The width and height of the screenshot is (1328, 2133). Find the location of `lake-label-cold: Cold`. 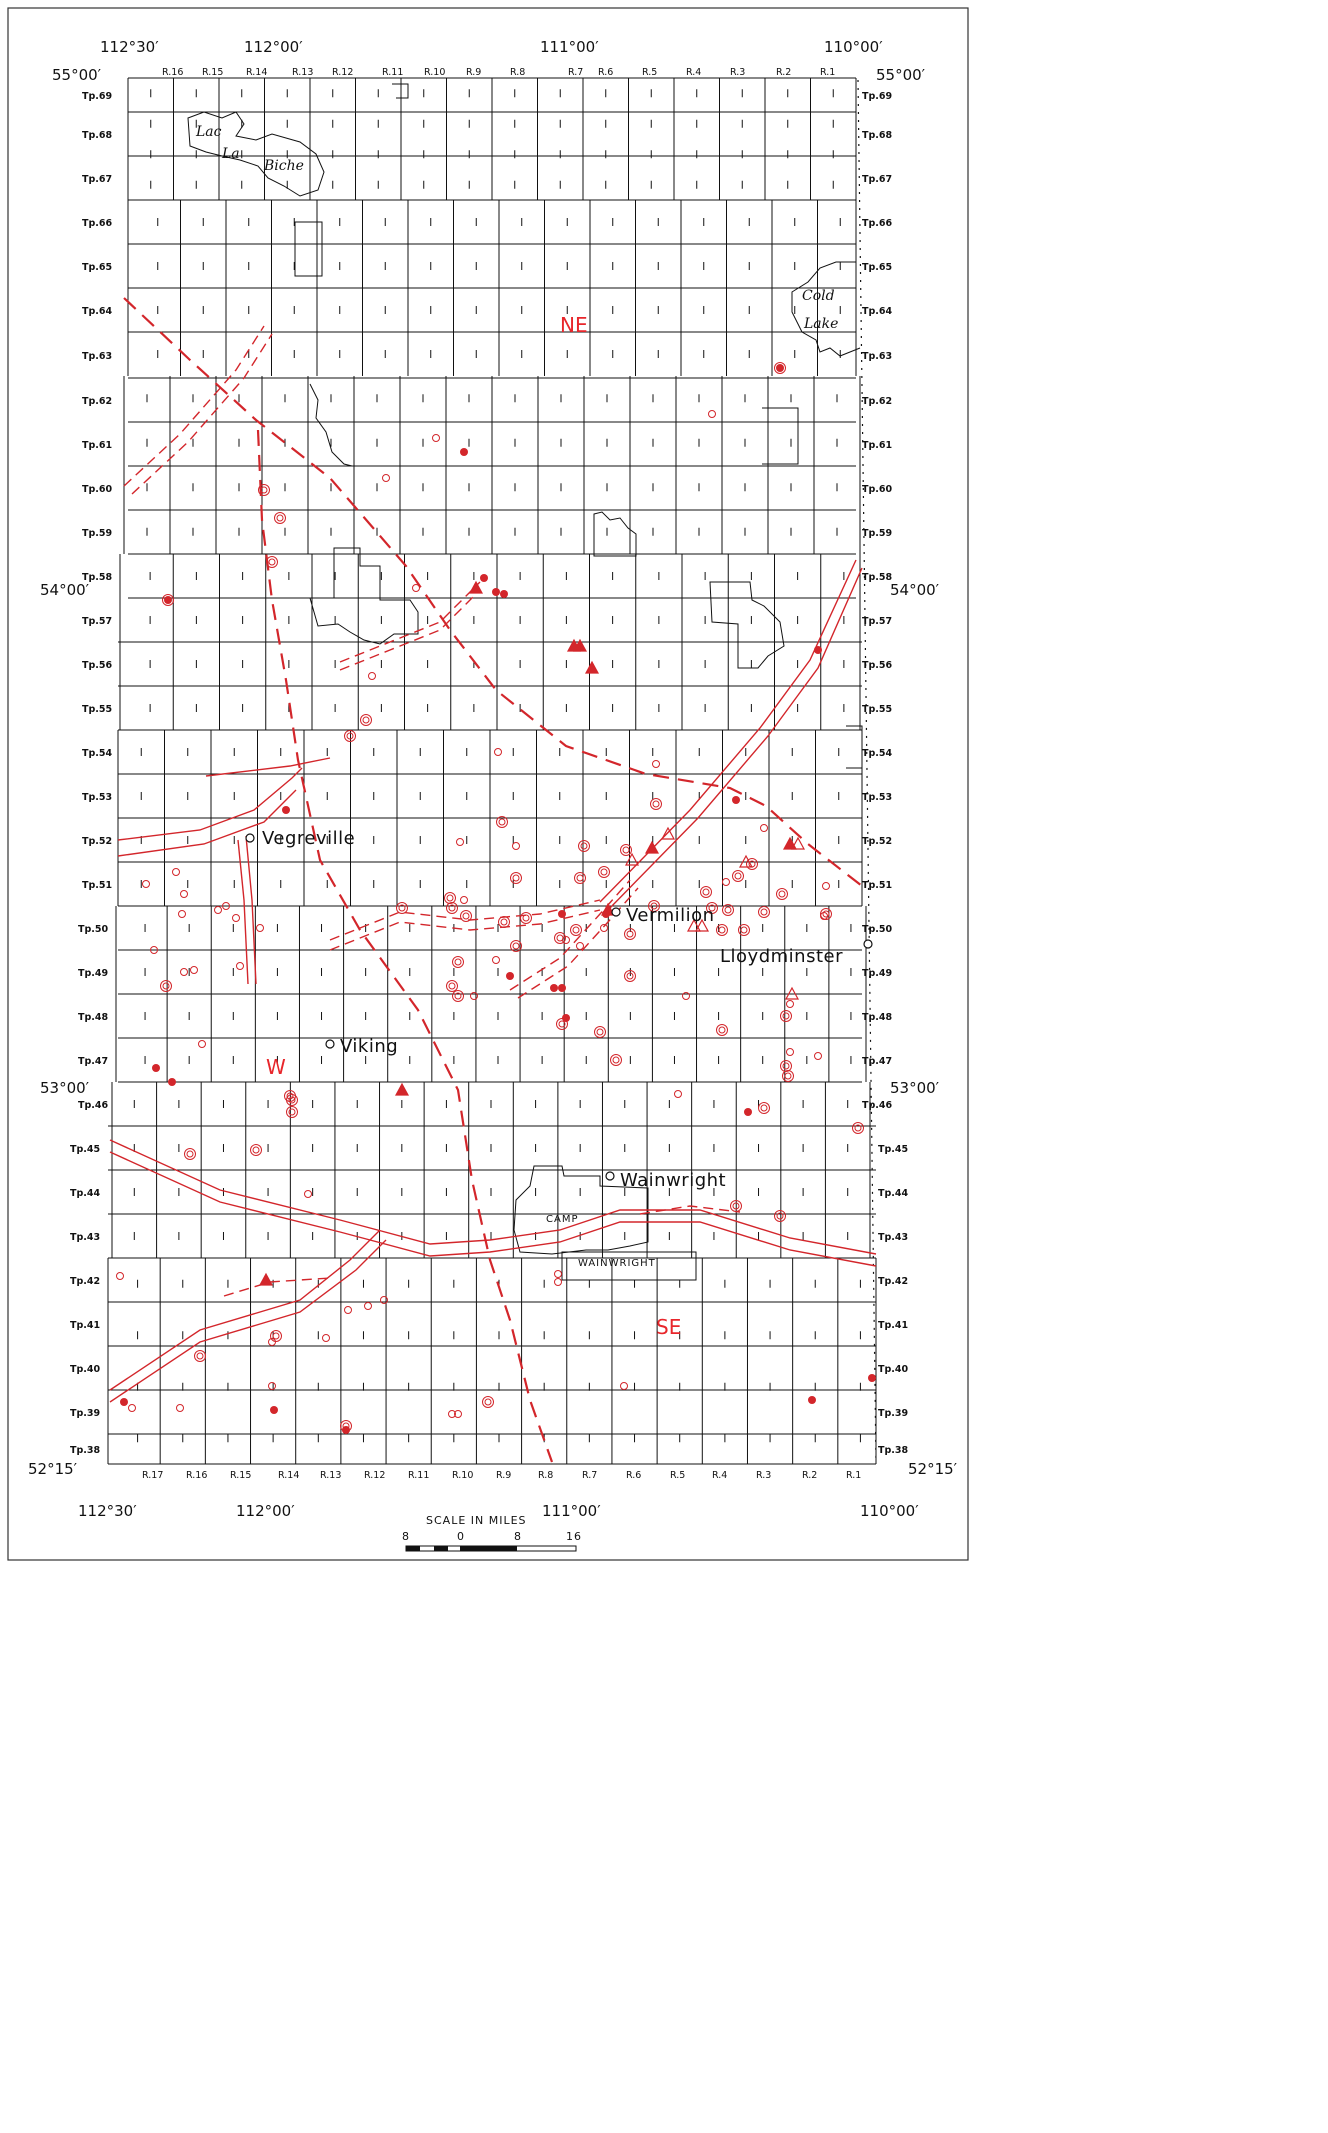

lake-label-cold: Cold is located at coordinates (818, 296).